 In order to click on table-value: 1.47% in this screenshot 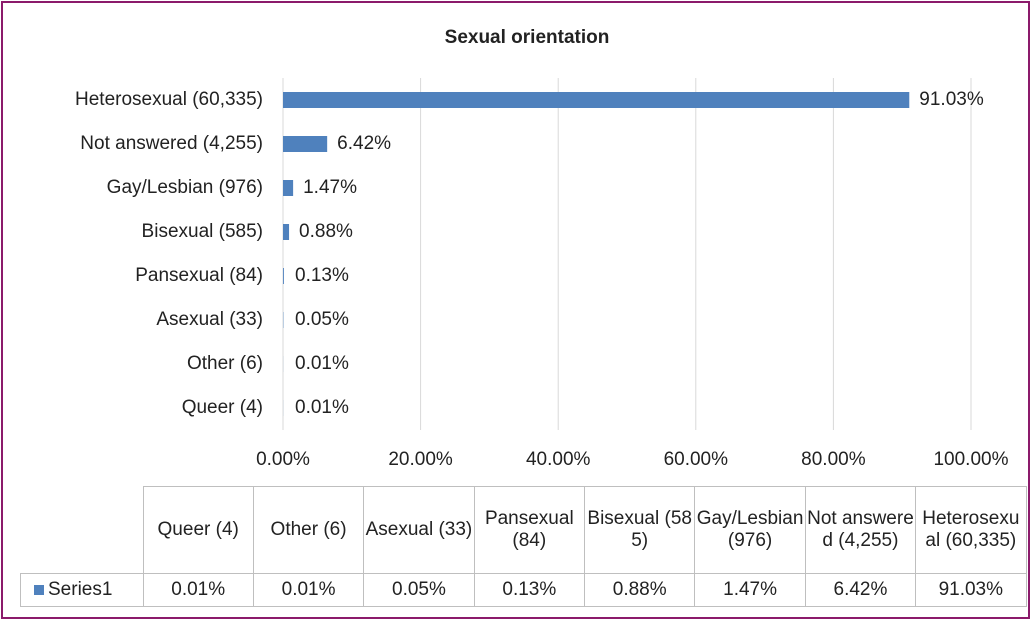, I will do `click(750, 589)`.